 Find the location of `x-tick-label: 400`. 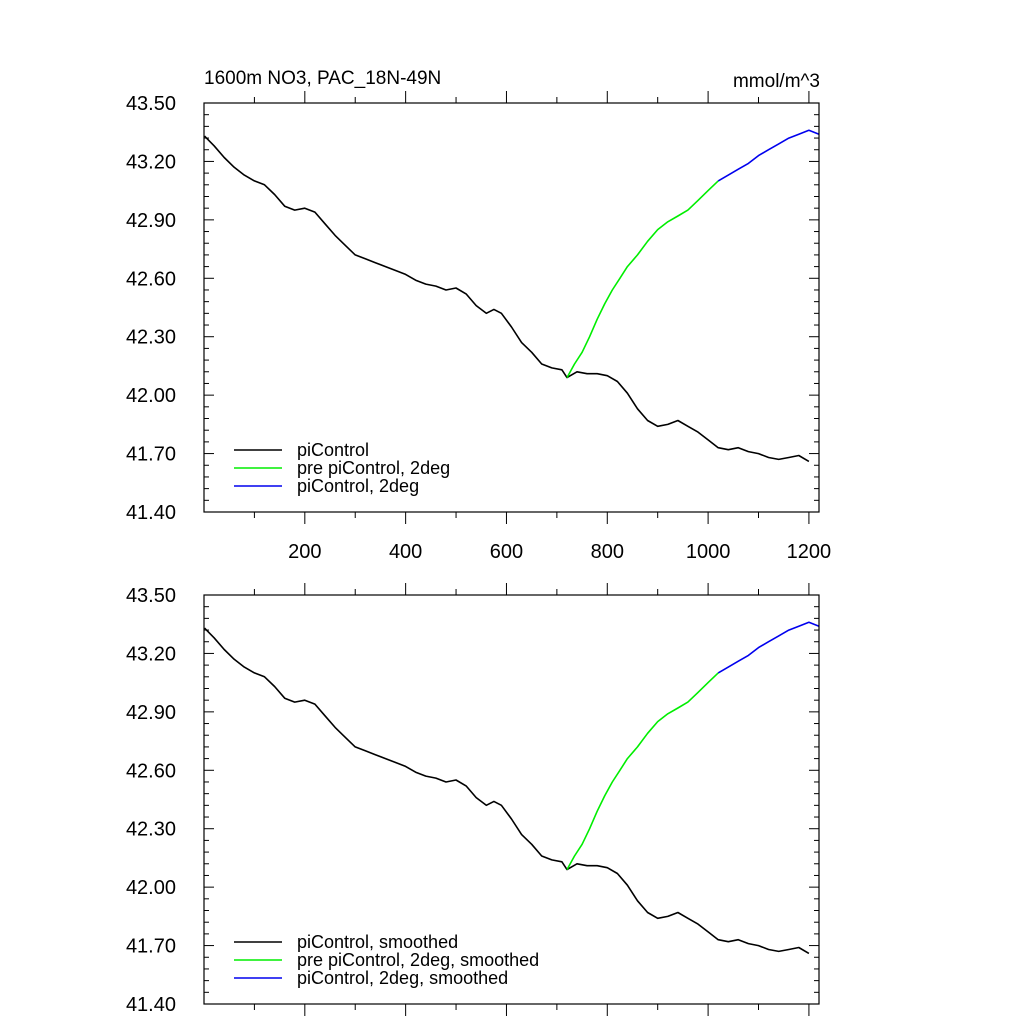

x-tick-label: 400 is located at coordinates (405, 552).